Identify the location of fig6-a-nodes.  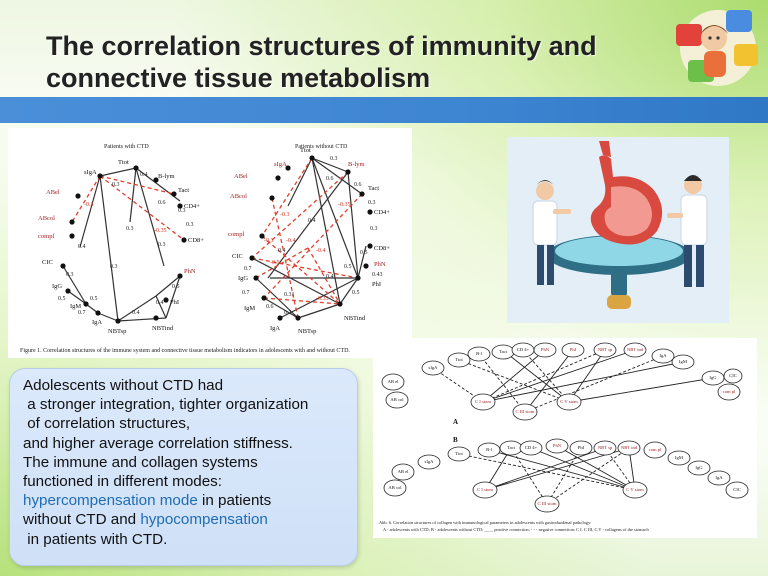
(562, 381).